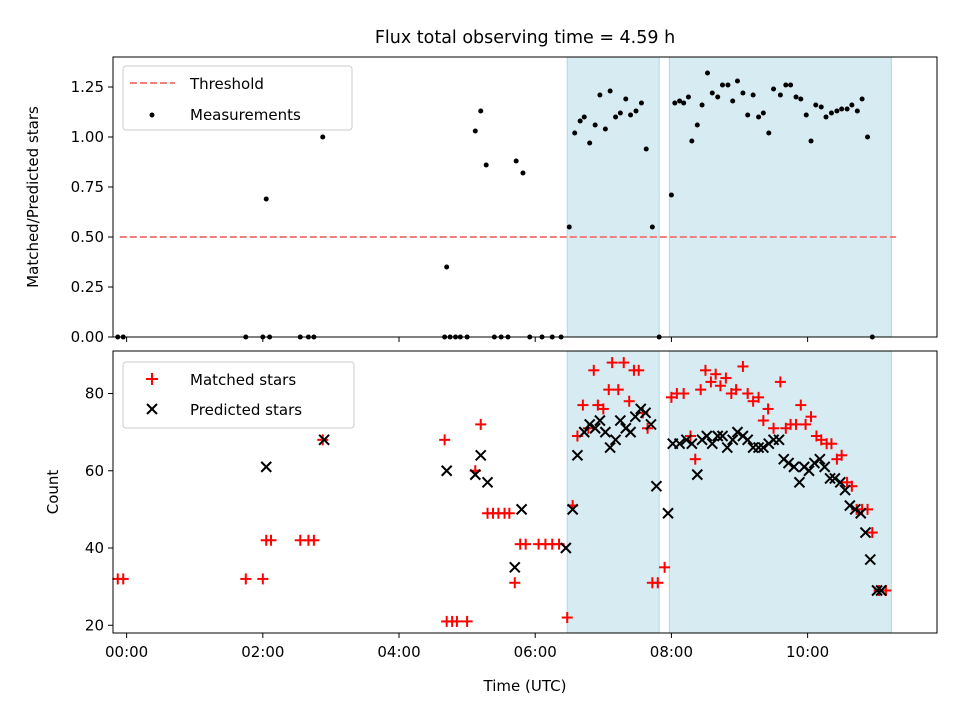  What do you see at coordinates (53, 492) in the screenshot?
I see `bottom-ylabel: Count` at bounding box center [53, 492].